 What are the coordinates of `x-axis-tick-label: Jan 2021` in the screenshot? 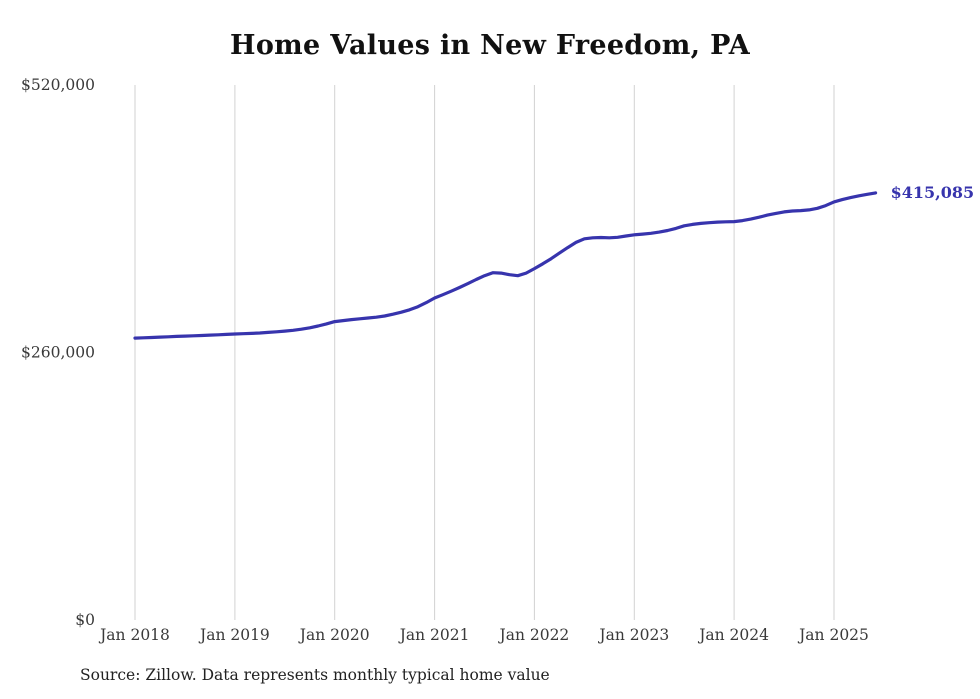 It's located at (434, 635).